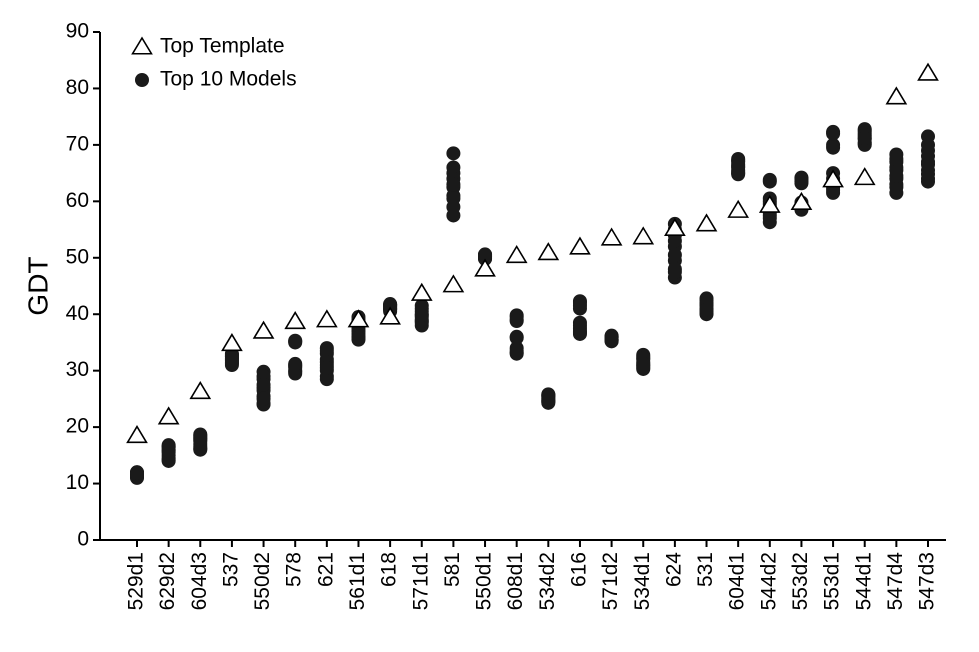 The image size is (979, 652). Describe the element at coordinates (484, 581) in the screenshot. I see `x-tick-label: 550d1` at that location.